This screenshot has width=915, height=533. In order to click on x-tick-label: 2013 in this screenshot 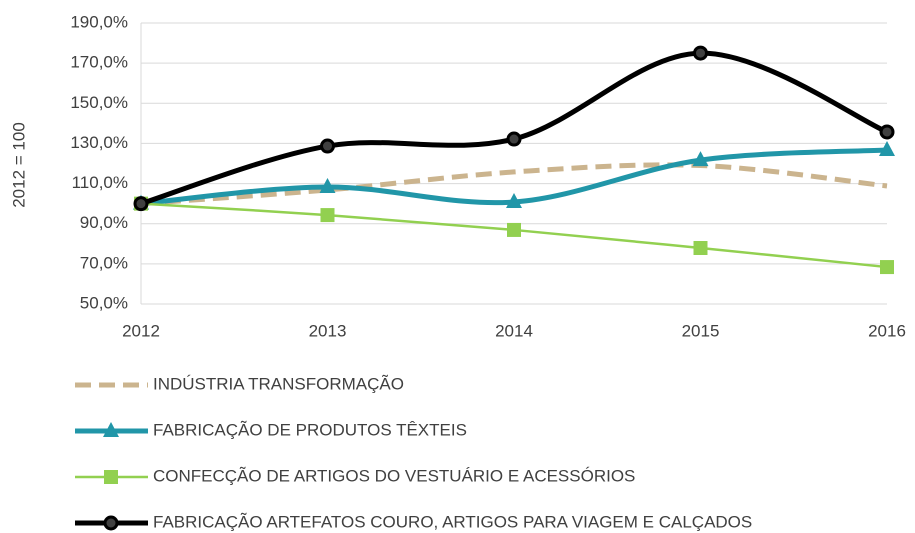, I will do `click(328, 330)`.